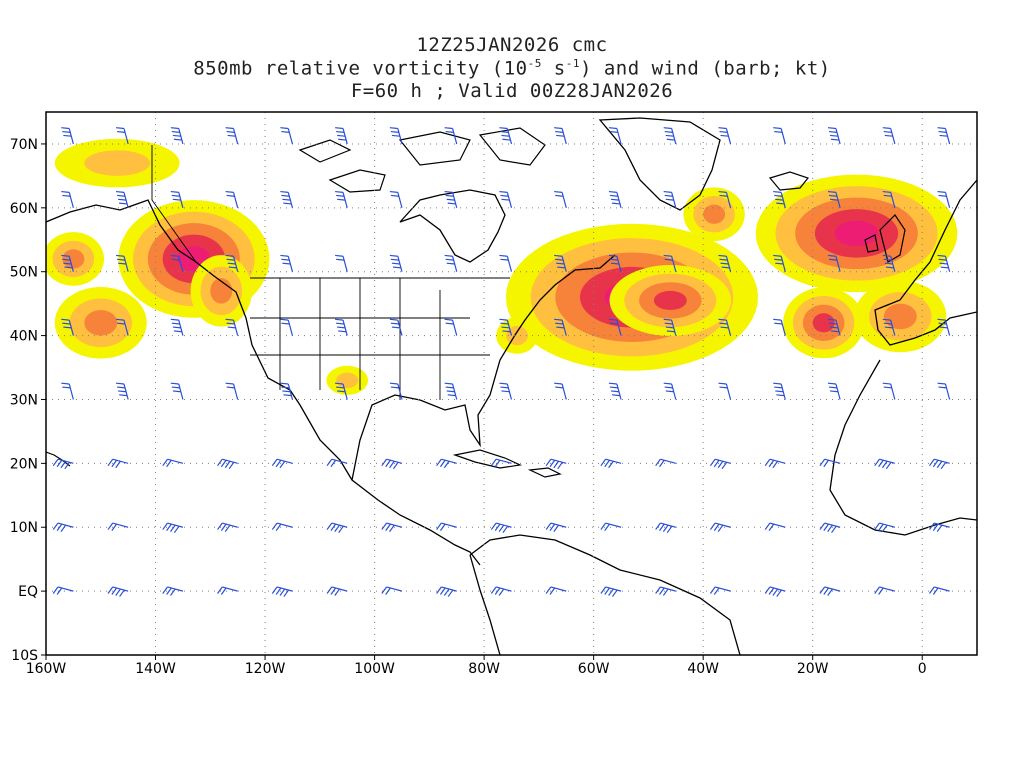  Describe the element at coordinates (24, 464) in the screenshot. I see `lat-label: 20N` at that location.